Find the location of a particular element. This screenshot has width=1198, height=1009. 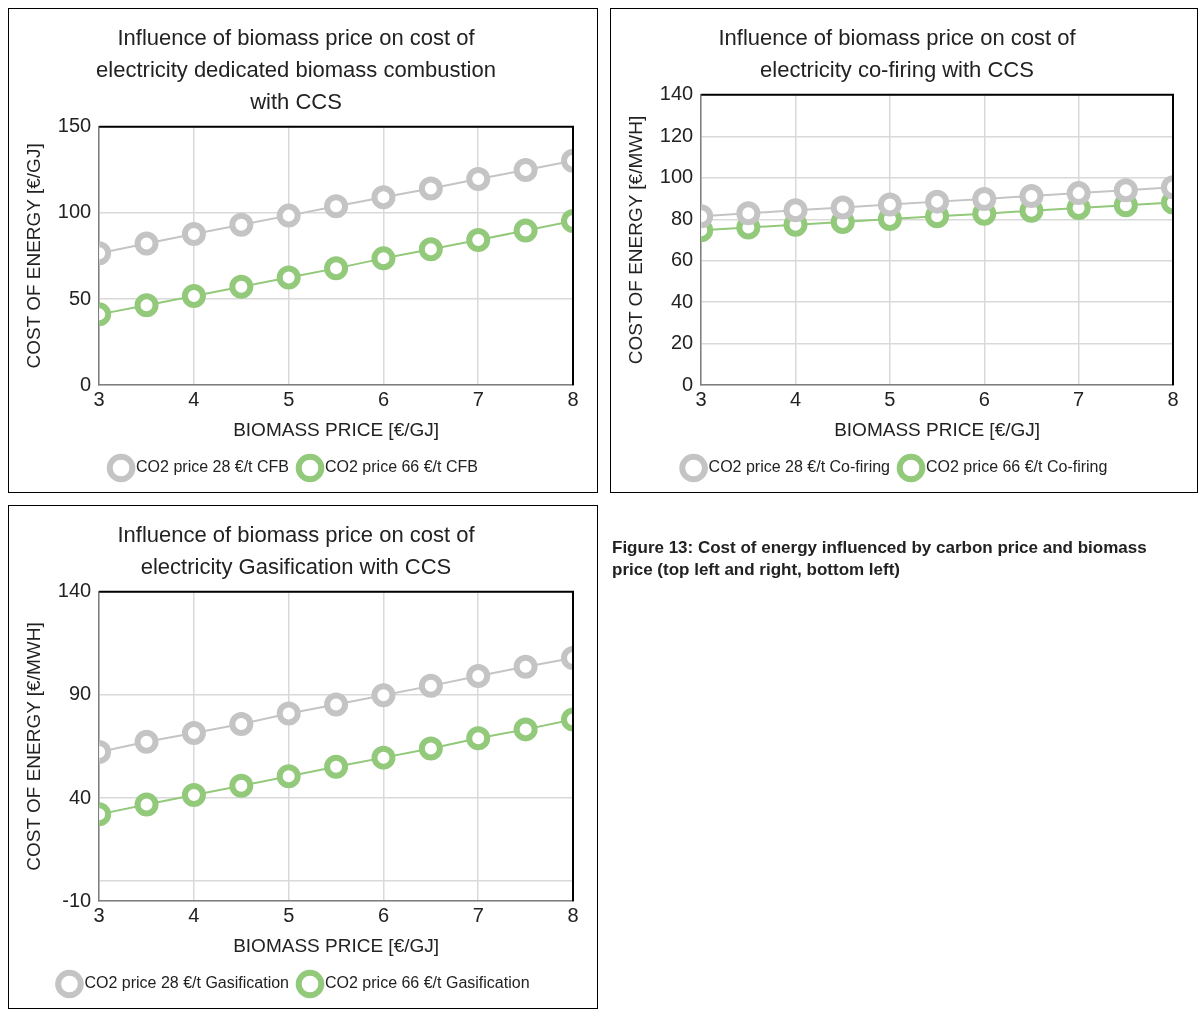

chart-title: Influence of biomass price on cost of electricity Gasification with CCS is located at coordinates (296, 550).